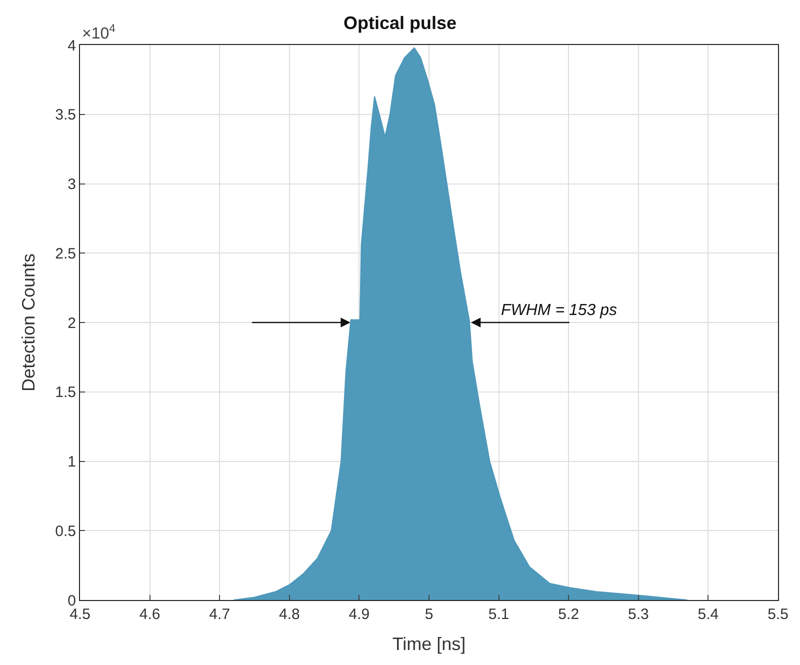 The width and height of the screenshot is (800, 665). I want to click on x-tick-label: 5.2, so click(569, 614).